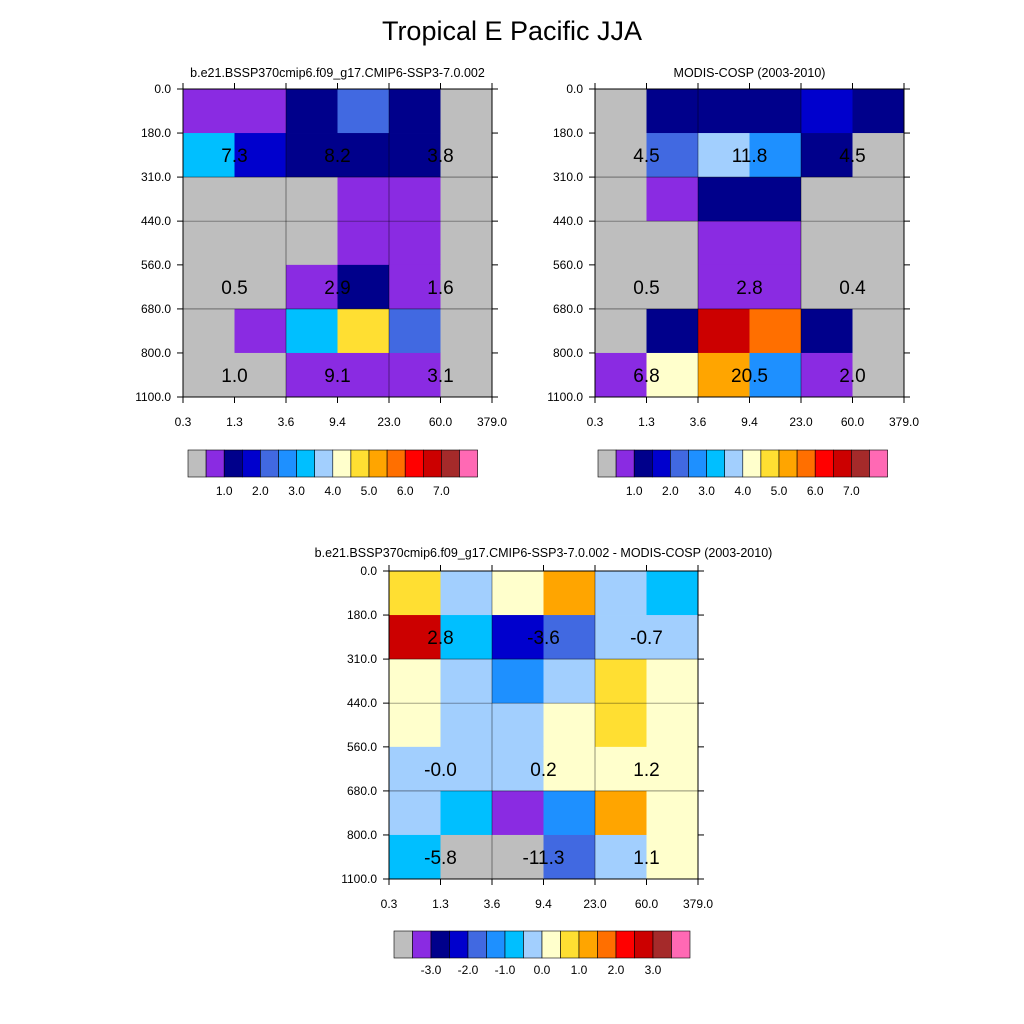 The image size is (1024, 1024). I want to click on cell-annotation: 2.8, so click(749, 288).